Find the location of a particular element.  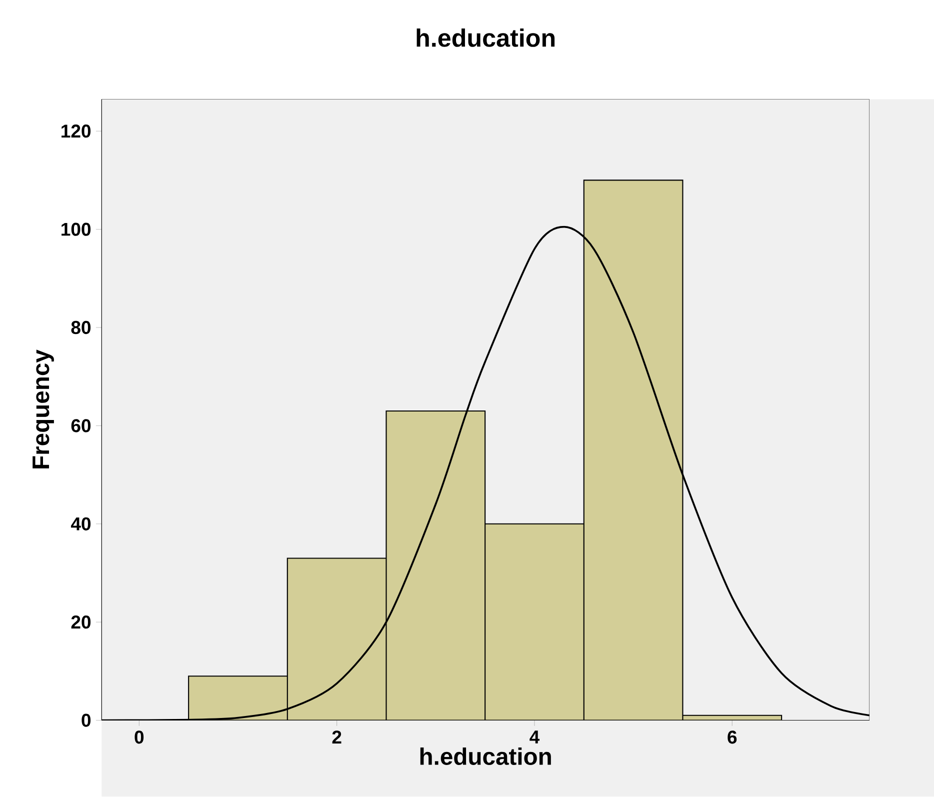

y-tick-label: 100 is located at coordinates (76, 229).